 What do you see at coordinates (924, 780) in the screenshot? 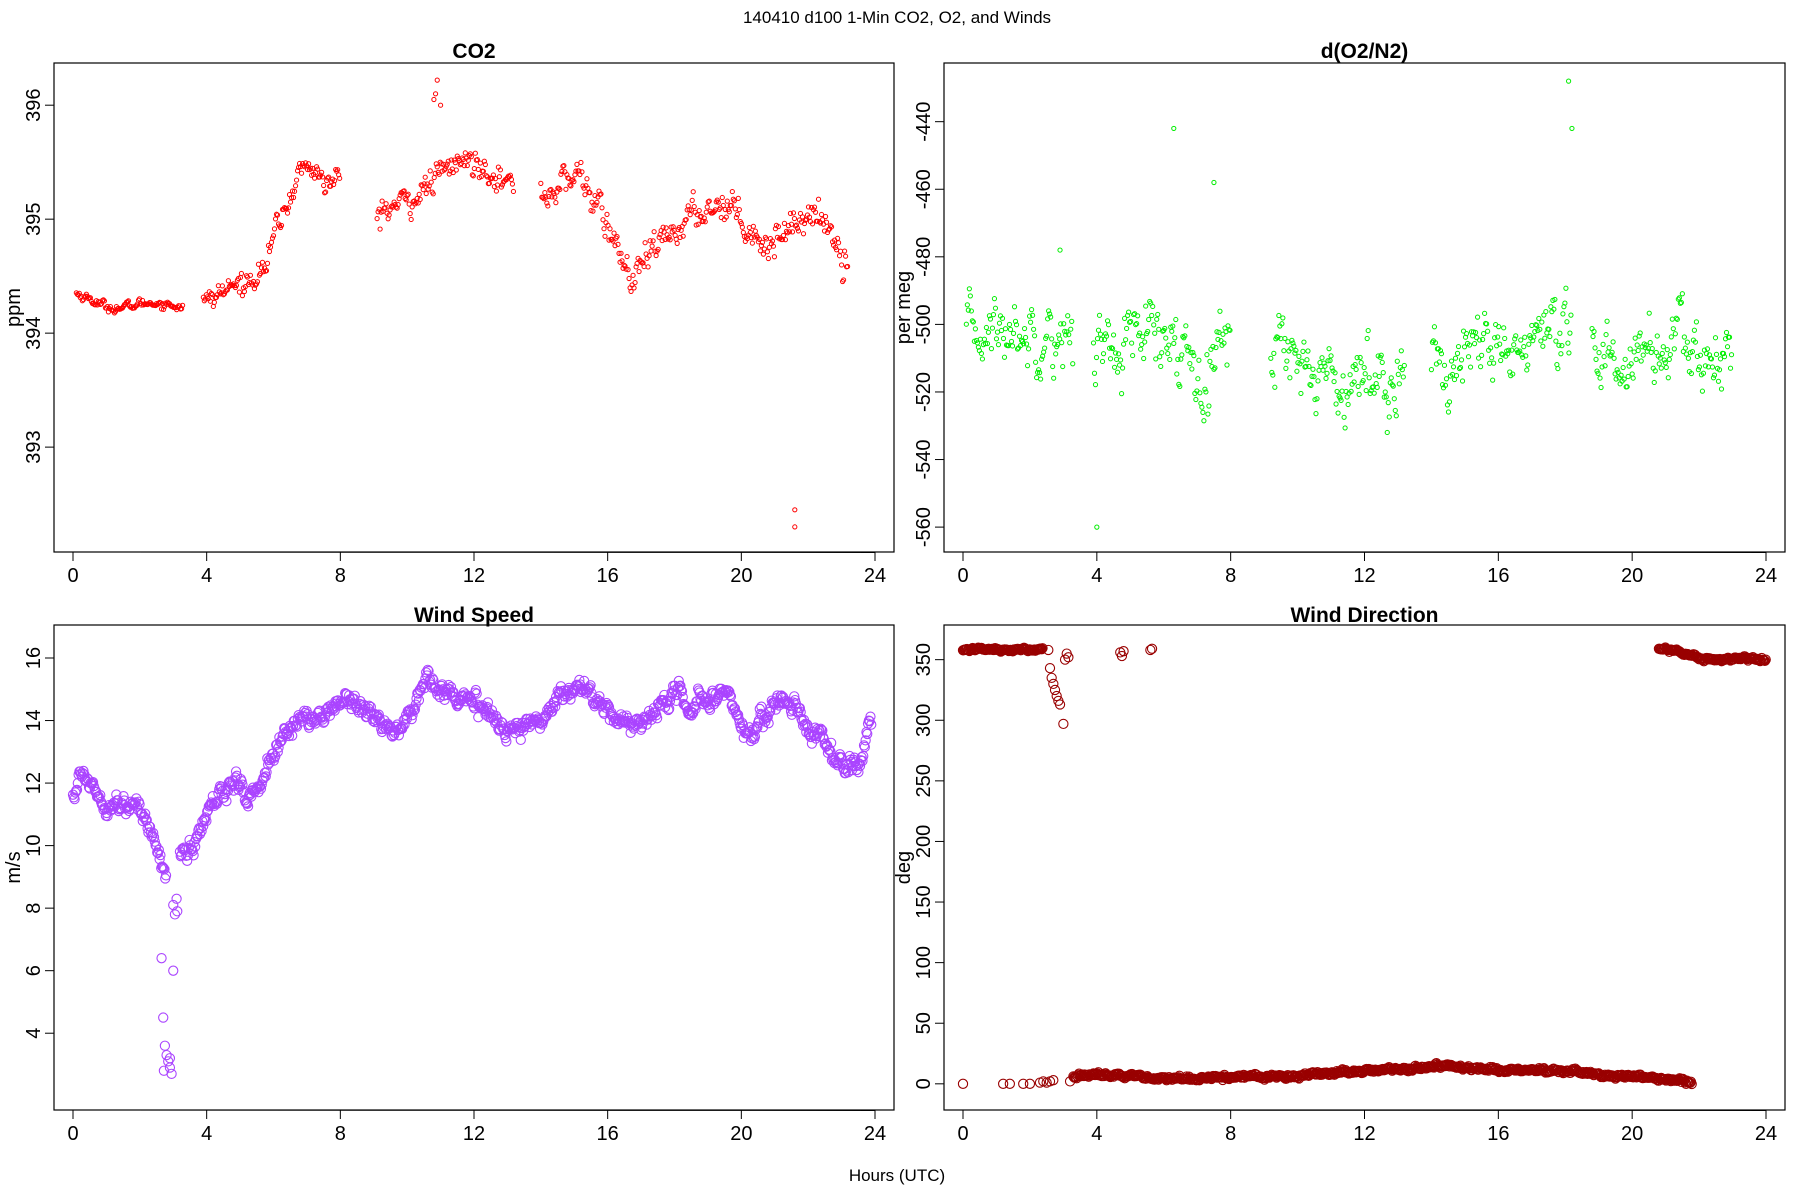
I see `y-tick-label: 250` at bounding box center [924, 780].